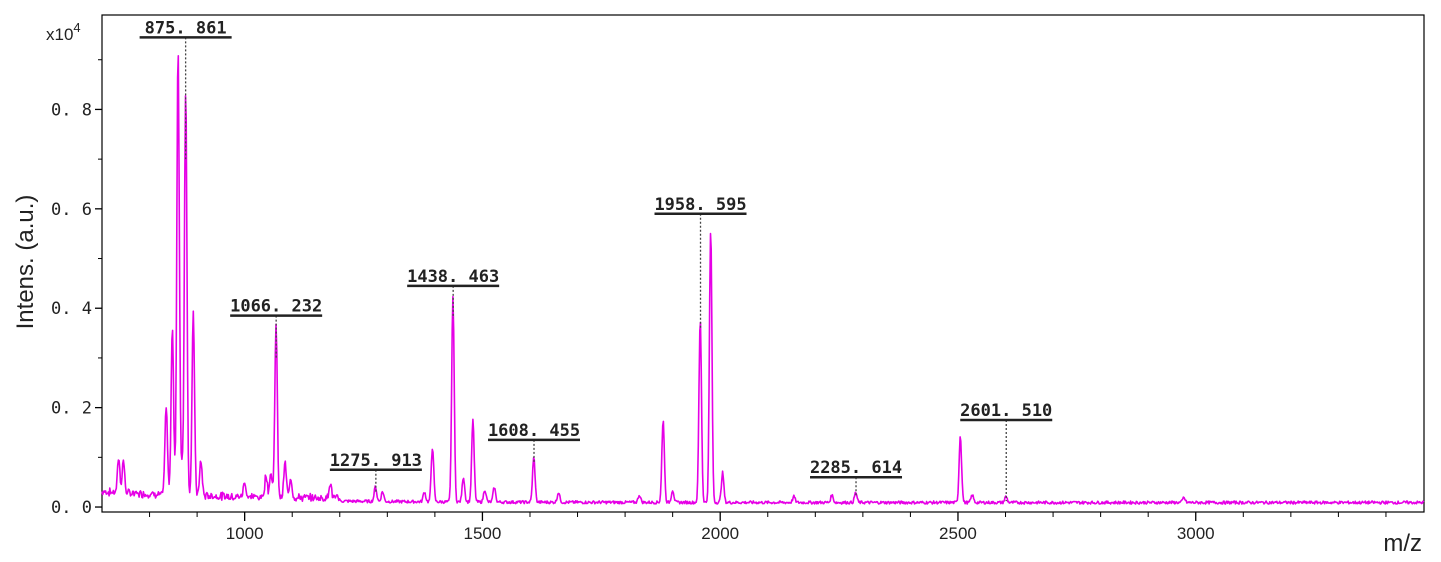  I want to click on y-tick-label-3: 0. 6, so click(71, 210).